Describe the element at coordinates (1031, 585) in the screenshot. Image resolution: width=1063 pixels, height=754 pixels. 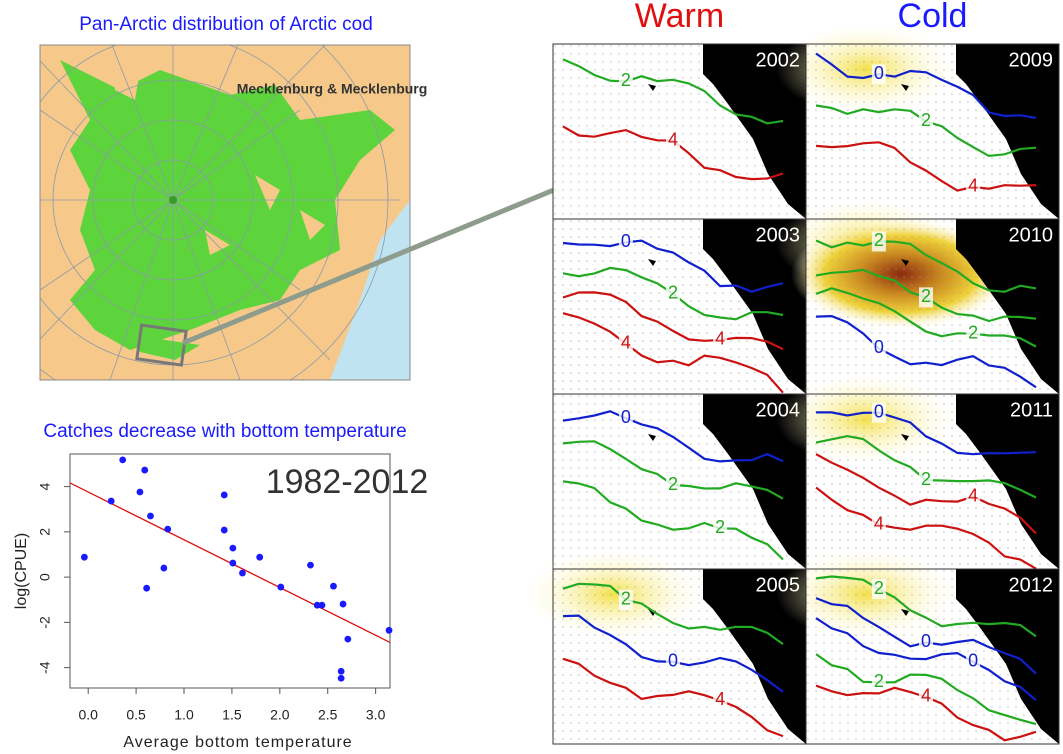
I see `panel-year: 2012` at that location.